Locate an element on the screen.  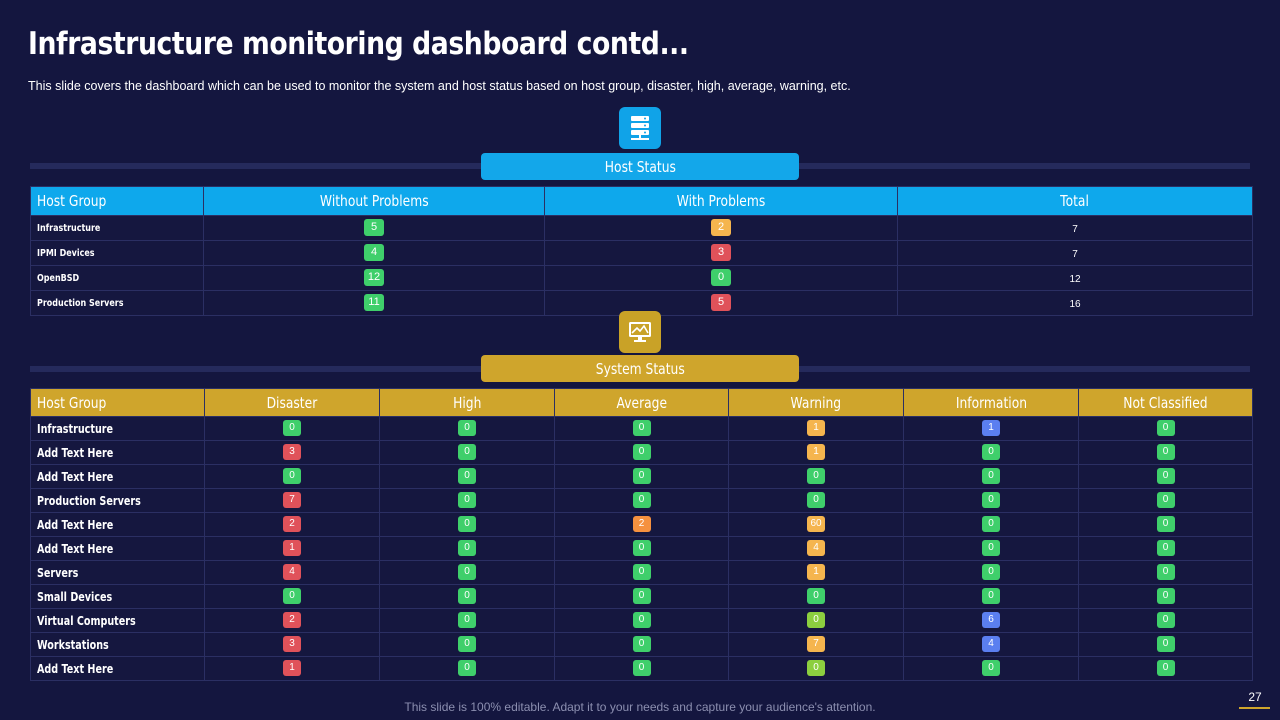
total-value: 12 is located at coordinates (1075, 279).